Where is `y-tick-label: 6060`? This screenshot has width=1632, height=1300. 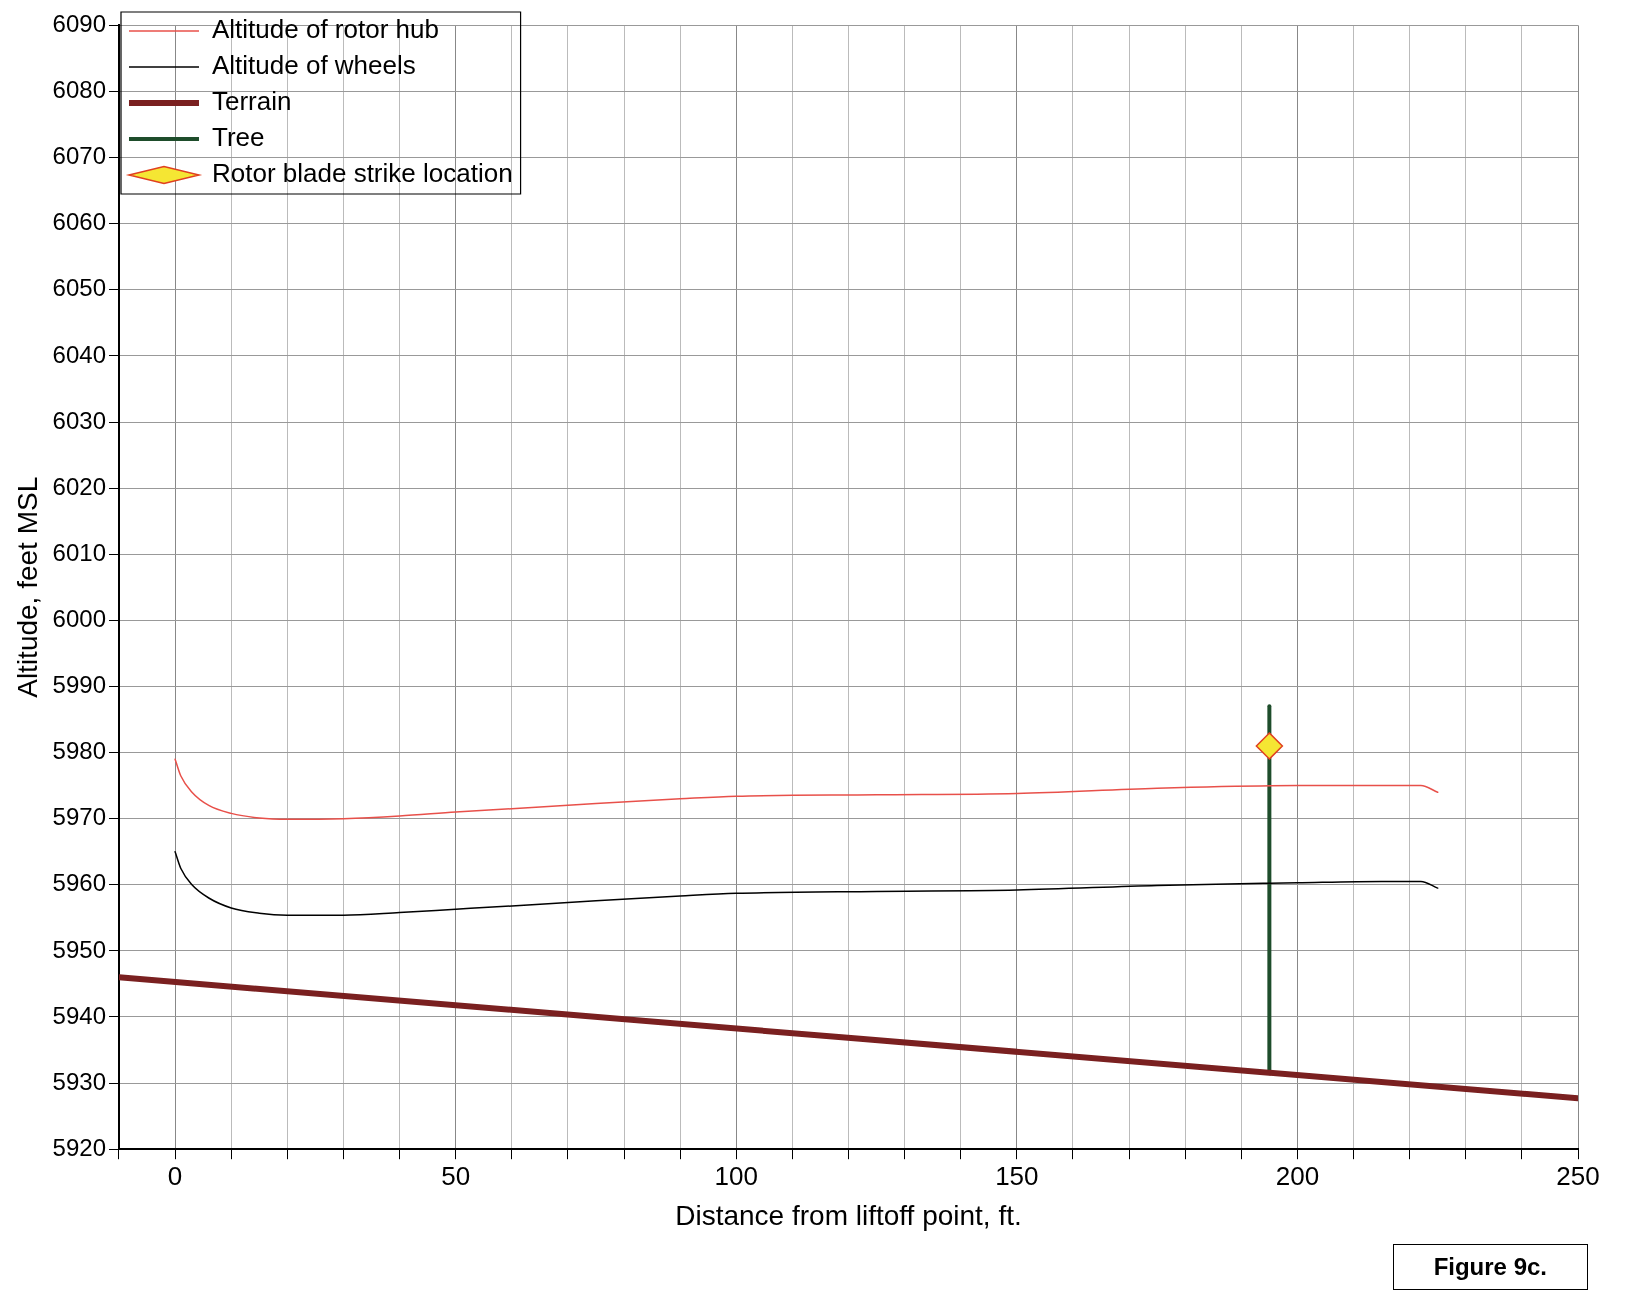
y-tick-label: 6060 is located at coordinates (79, 222).